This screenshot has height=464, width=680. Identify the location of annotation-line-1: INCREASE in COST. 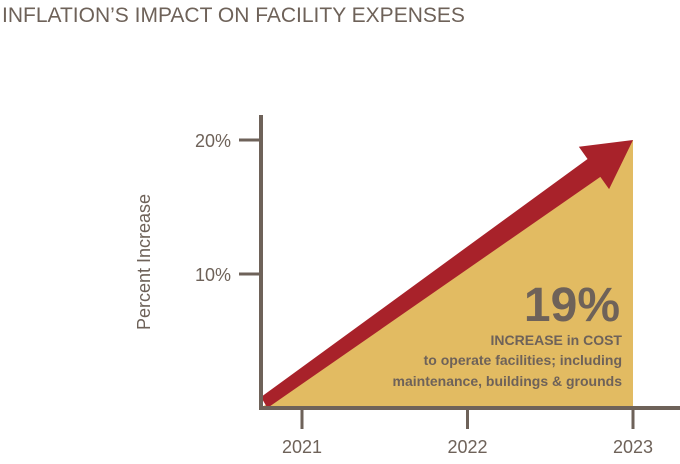
(557, 340).